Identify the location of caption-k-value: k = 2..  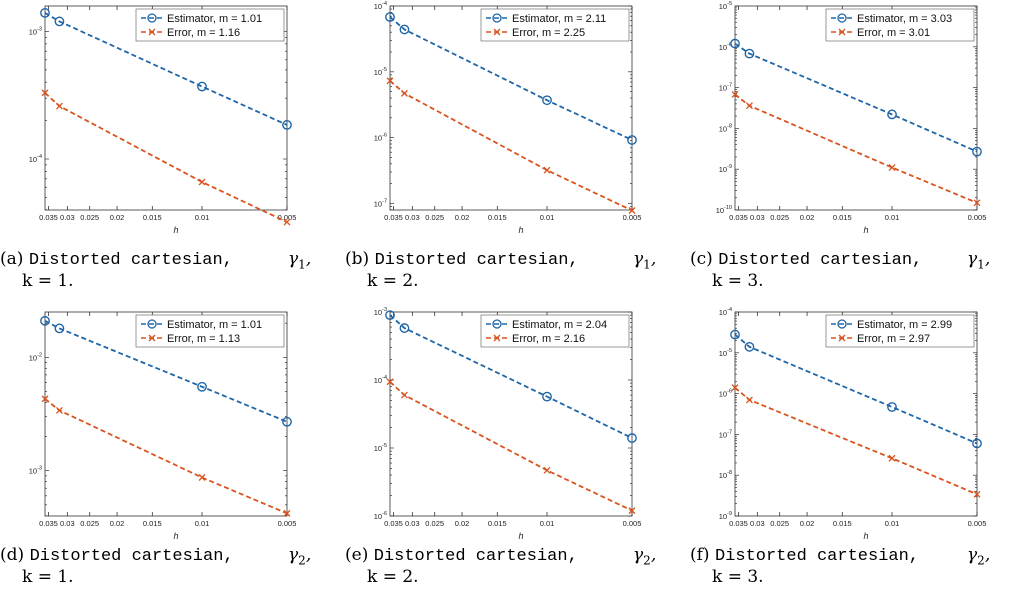
(393, 577).